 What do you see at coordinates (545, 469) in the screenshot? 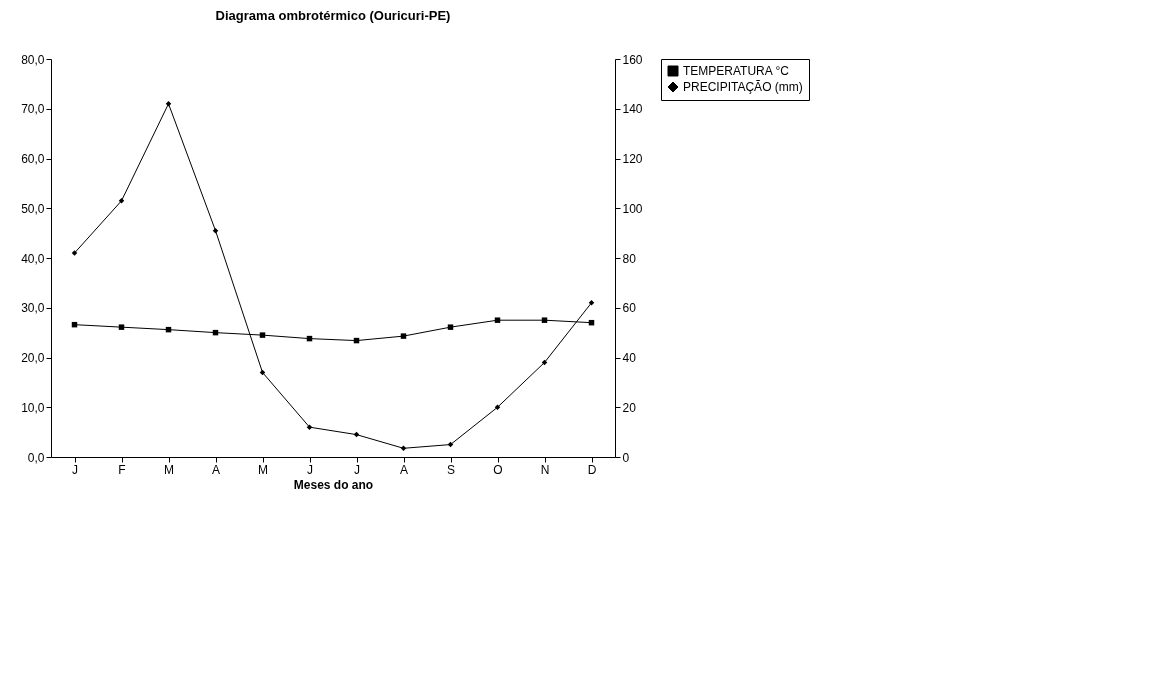
I see `x-tick-label: N` at bounding box center [545, 469].